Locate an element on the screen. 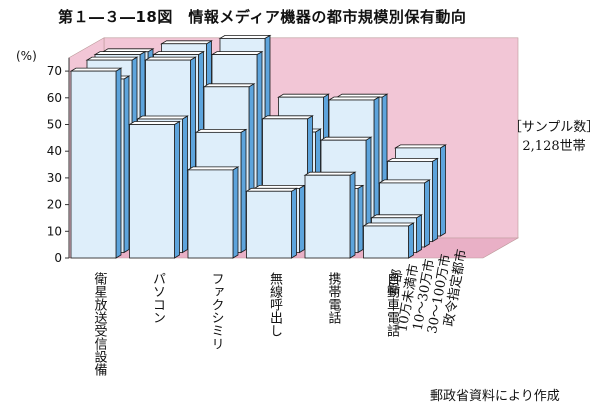 This screenshot has height=414, width=609. category-label: 無線呼出し is located at coordinates (275, 304).